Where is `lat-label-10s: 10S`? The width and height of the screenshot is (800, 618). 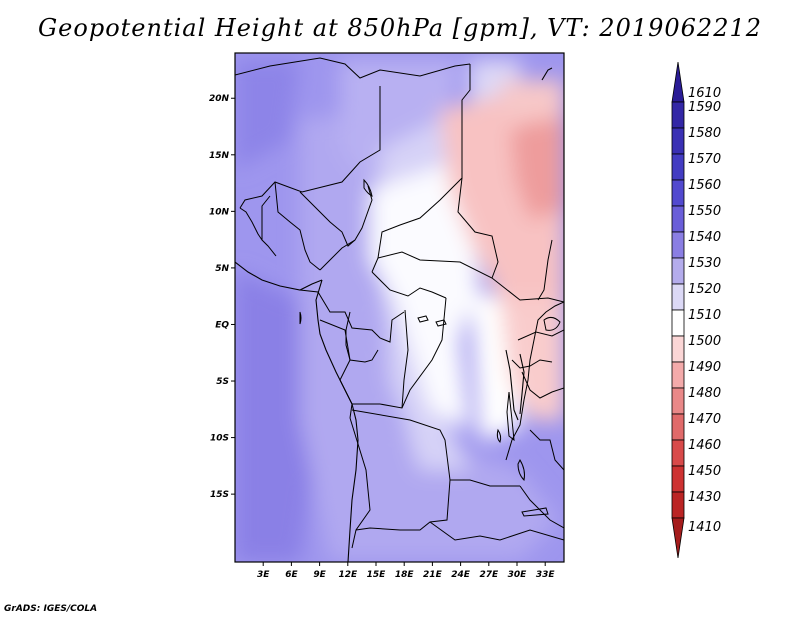
lat-label-10s: 10S is located at coordinates (219, 439).